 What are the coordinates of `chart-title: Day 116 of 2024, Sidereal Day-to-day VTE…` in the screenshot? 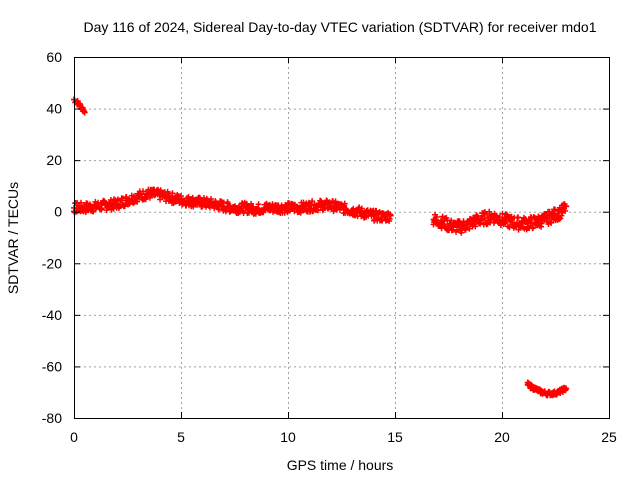 It's located at (339, 27).